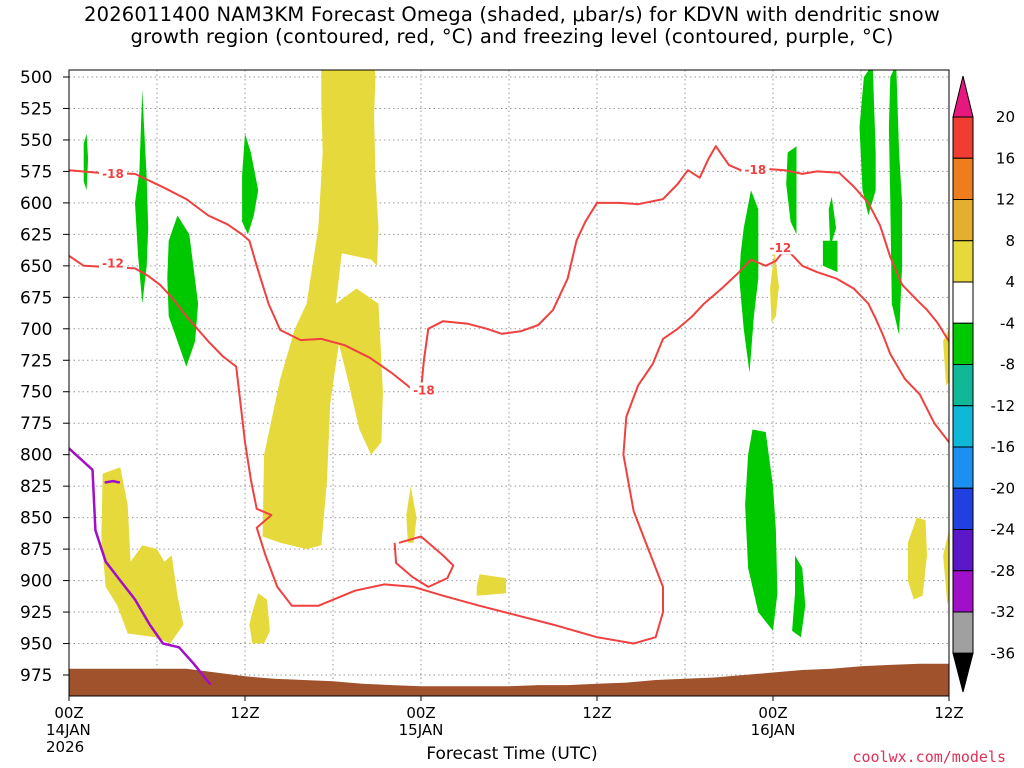 This screenshot has height=768, width=1024. What do you see at coordinates (984, 384) in the screenshot?
I see `colorbar: 20 16 12 8 4 -4 -8 -12 -16 -20 -24 -28 -32 -36` at bounding box center [984, 384].